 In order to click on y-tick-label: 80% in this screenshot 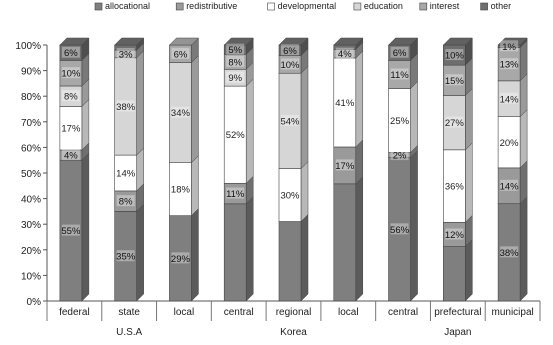, I will do `click(31, 97)`.